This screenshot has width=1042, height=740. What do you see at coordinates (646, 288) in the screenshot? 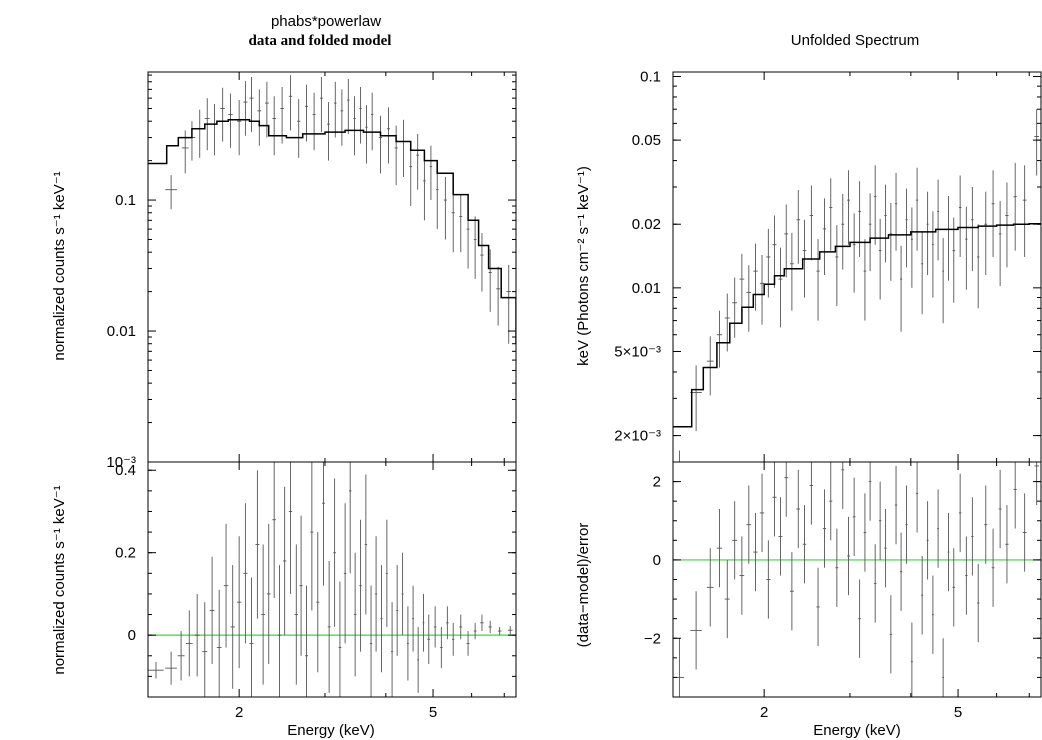
I see `y-tick-label: 0.01` at bounding box center [646, 288].